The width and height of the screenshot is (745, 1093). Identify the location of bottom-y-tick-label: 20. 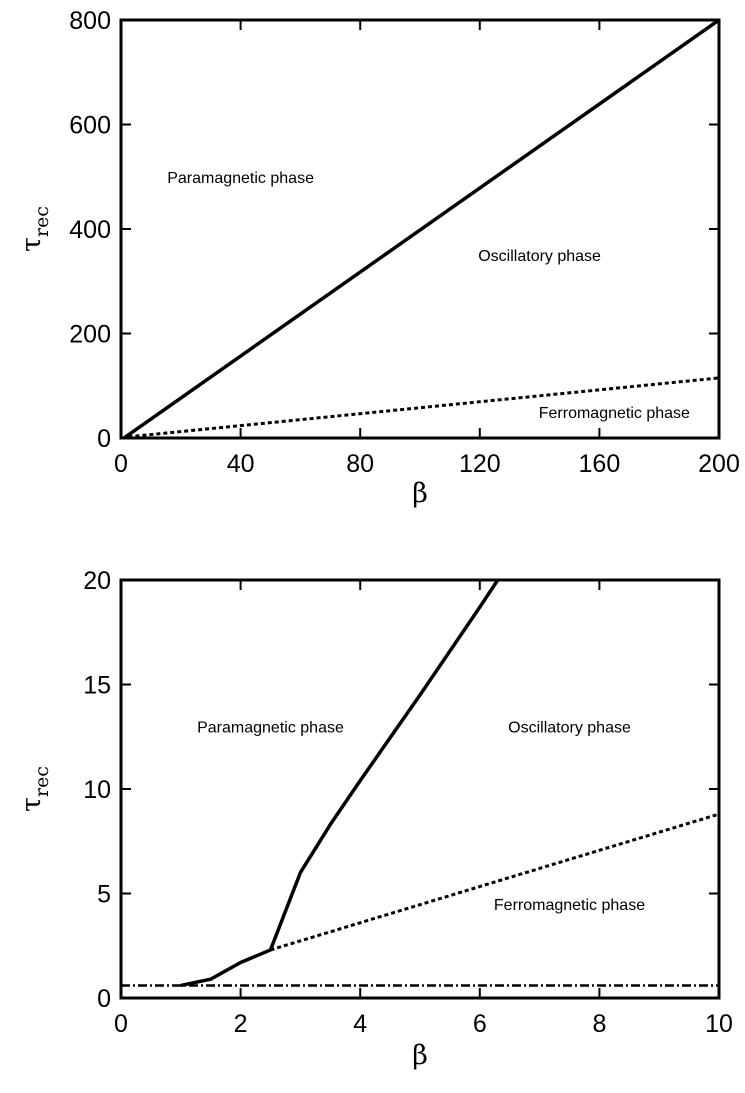
(97, 581).